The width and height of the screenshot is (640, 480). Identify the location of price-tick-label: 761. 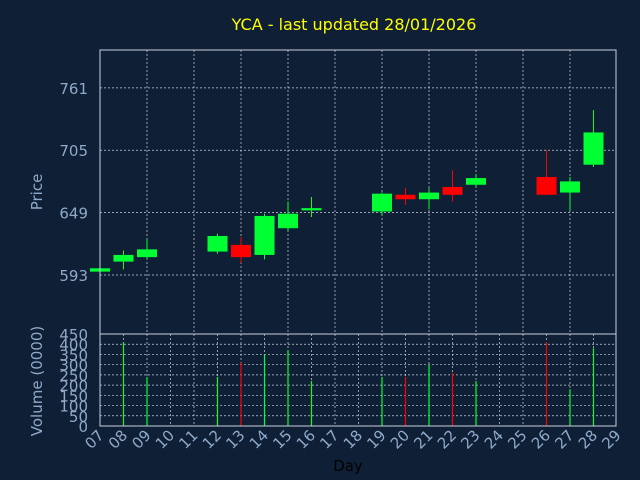
(73, 89).